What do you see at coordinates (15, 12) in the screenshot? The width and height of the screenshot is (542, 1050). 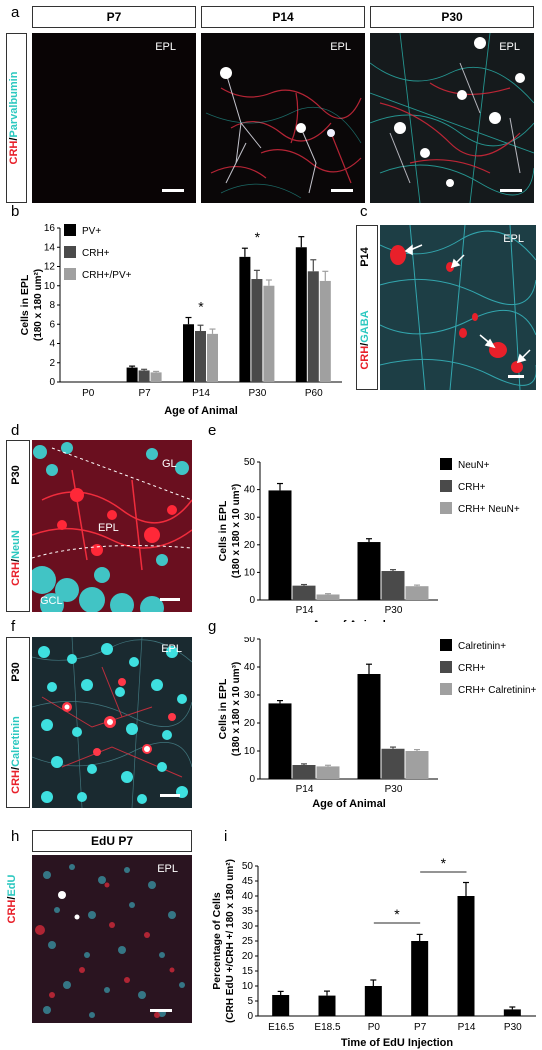 I see `panel-a-letter: a` at bounding box center [15, 12].